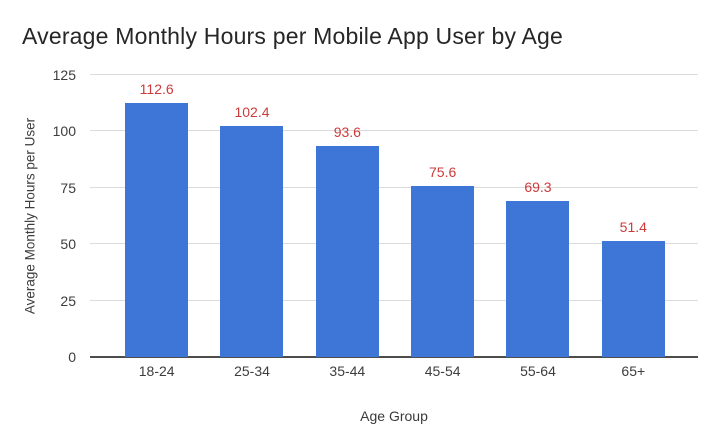 The height and width of the screenshot is (445, 720). I want to click on x-tick-label: 25-34, so click(252, 371).